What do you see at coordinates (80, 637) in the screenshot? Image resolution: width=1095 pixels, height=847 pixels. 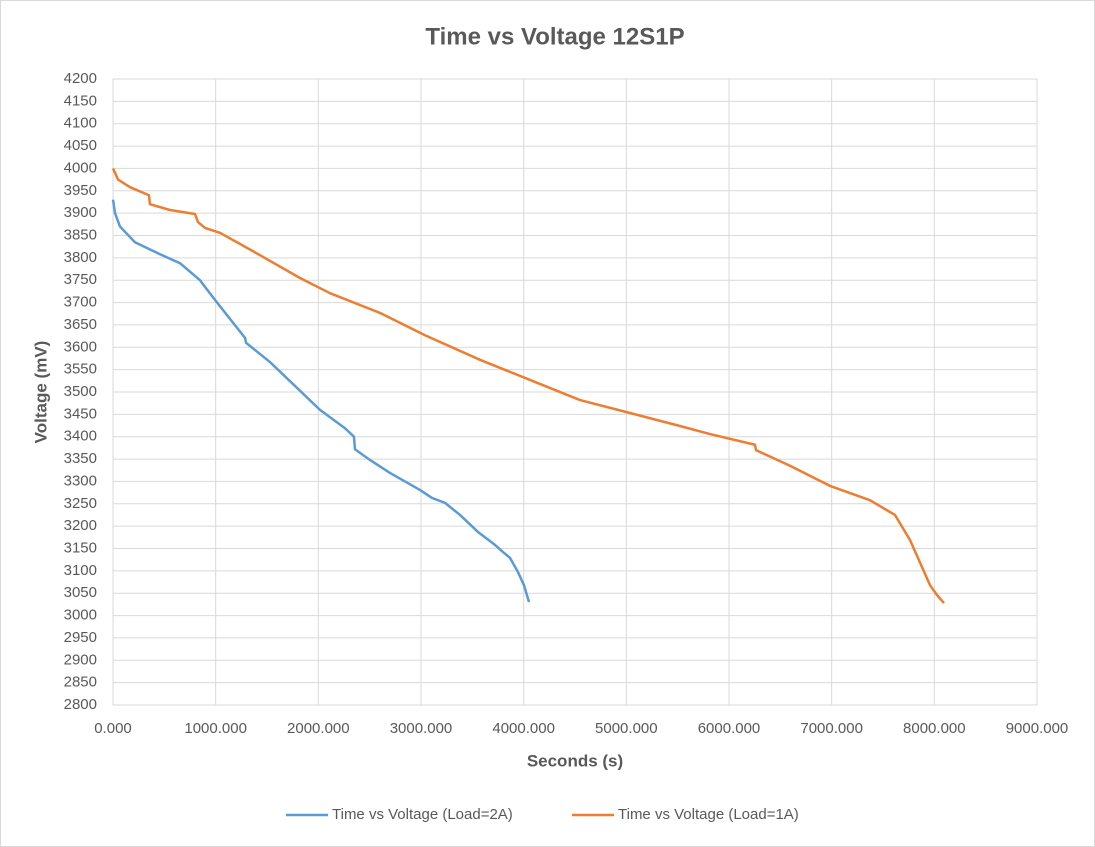 I see `y-tick-label: 2950` at bounding box center [80, 637].